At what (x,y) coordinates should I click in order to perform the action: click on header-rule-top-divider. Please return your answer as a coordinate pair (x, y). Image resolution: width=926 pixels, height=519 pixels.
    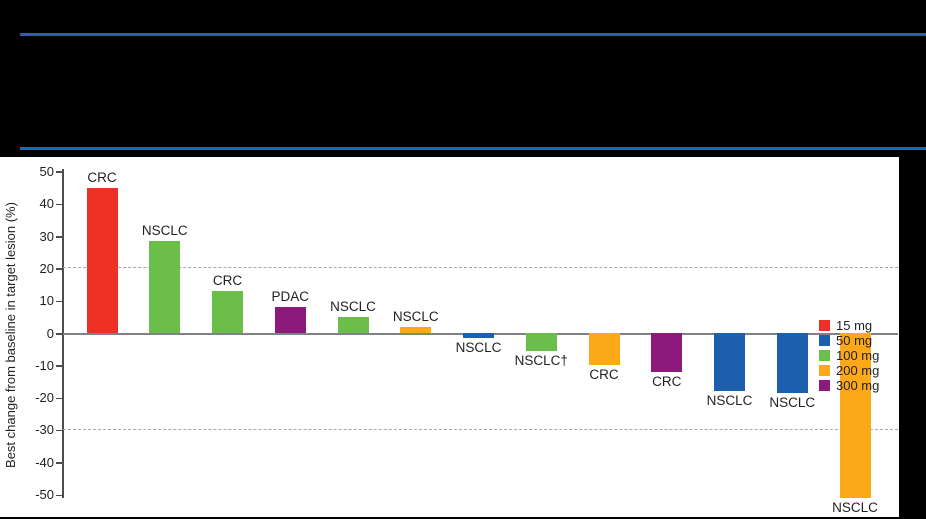
    Looking at the image, I should click on (473, 34).